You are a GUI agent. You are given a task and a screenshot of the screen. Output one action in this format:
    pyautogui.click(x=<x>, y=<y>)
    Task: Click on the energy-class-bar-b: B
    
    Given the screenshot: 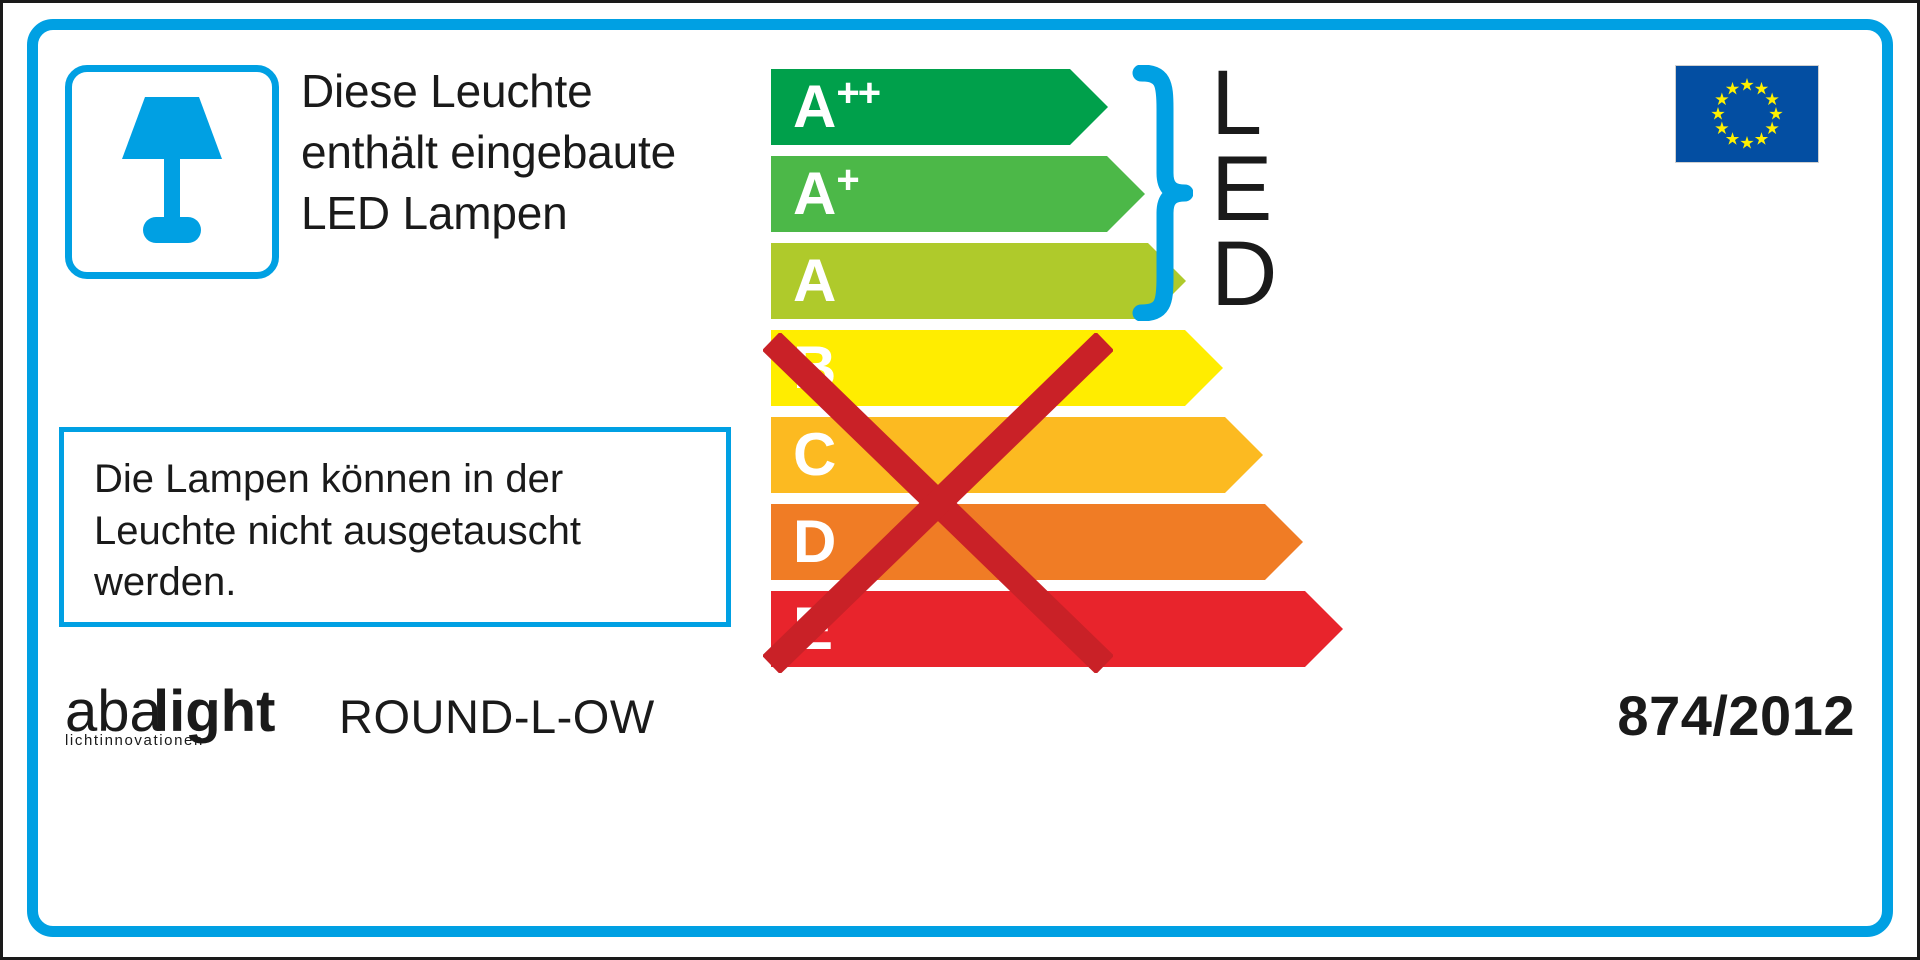 What is the action you would take?
    pyautogui.click(x=997, y=368)
    